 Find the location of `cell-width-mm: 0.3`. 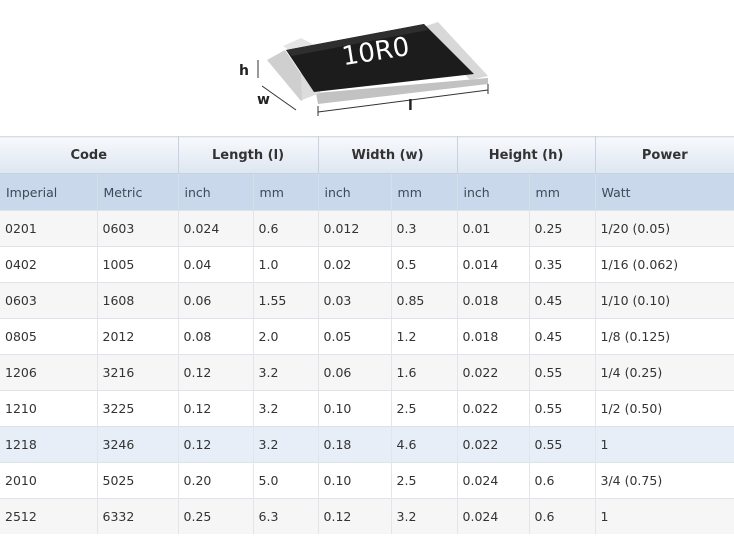

cell-width-mm: 0.3 is located at coordinates (424, 228).